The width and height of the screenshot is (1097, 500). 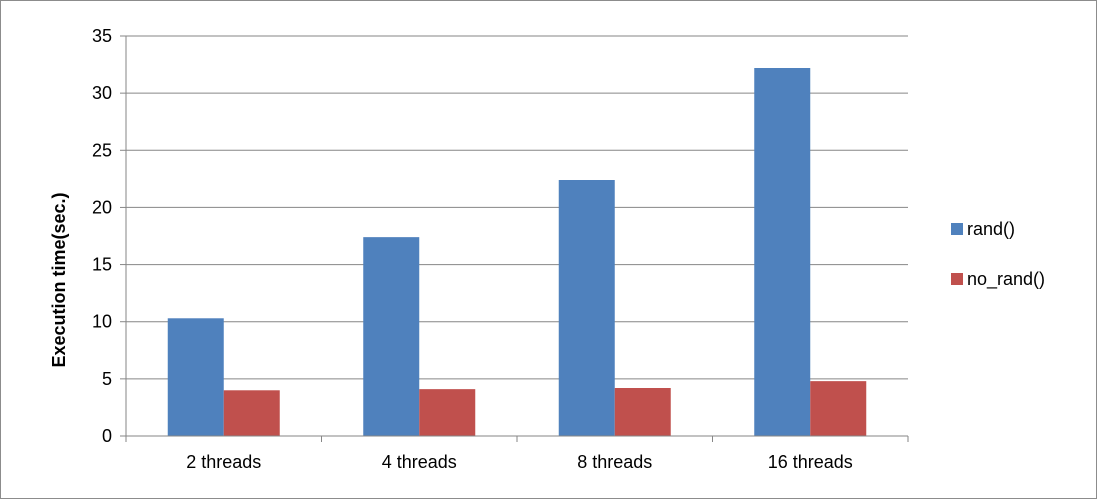 What do you see at coordinates (991, 229) in the screenshot?
I see `legend-label: rand()` at bounding box center [991, 229].